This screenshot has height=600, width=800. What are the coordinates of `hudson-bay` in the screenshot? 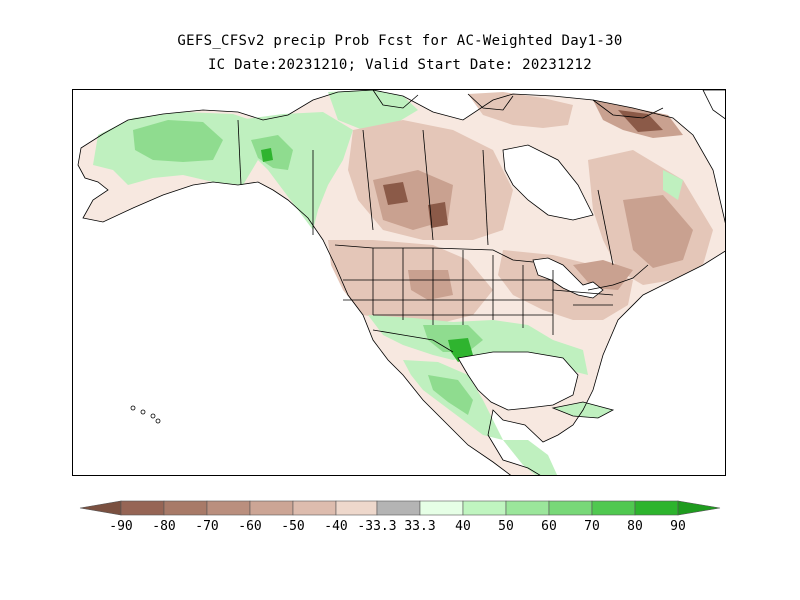 It's located at (548, 182).